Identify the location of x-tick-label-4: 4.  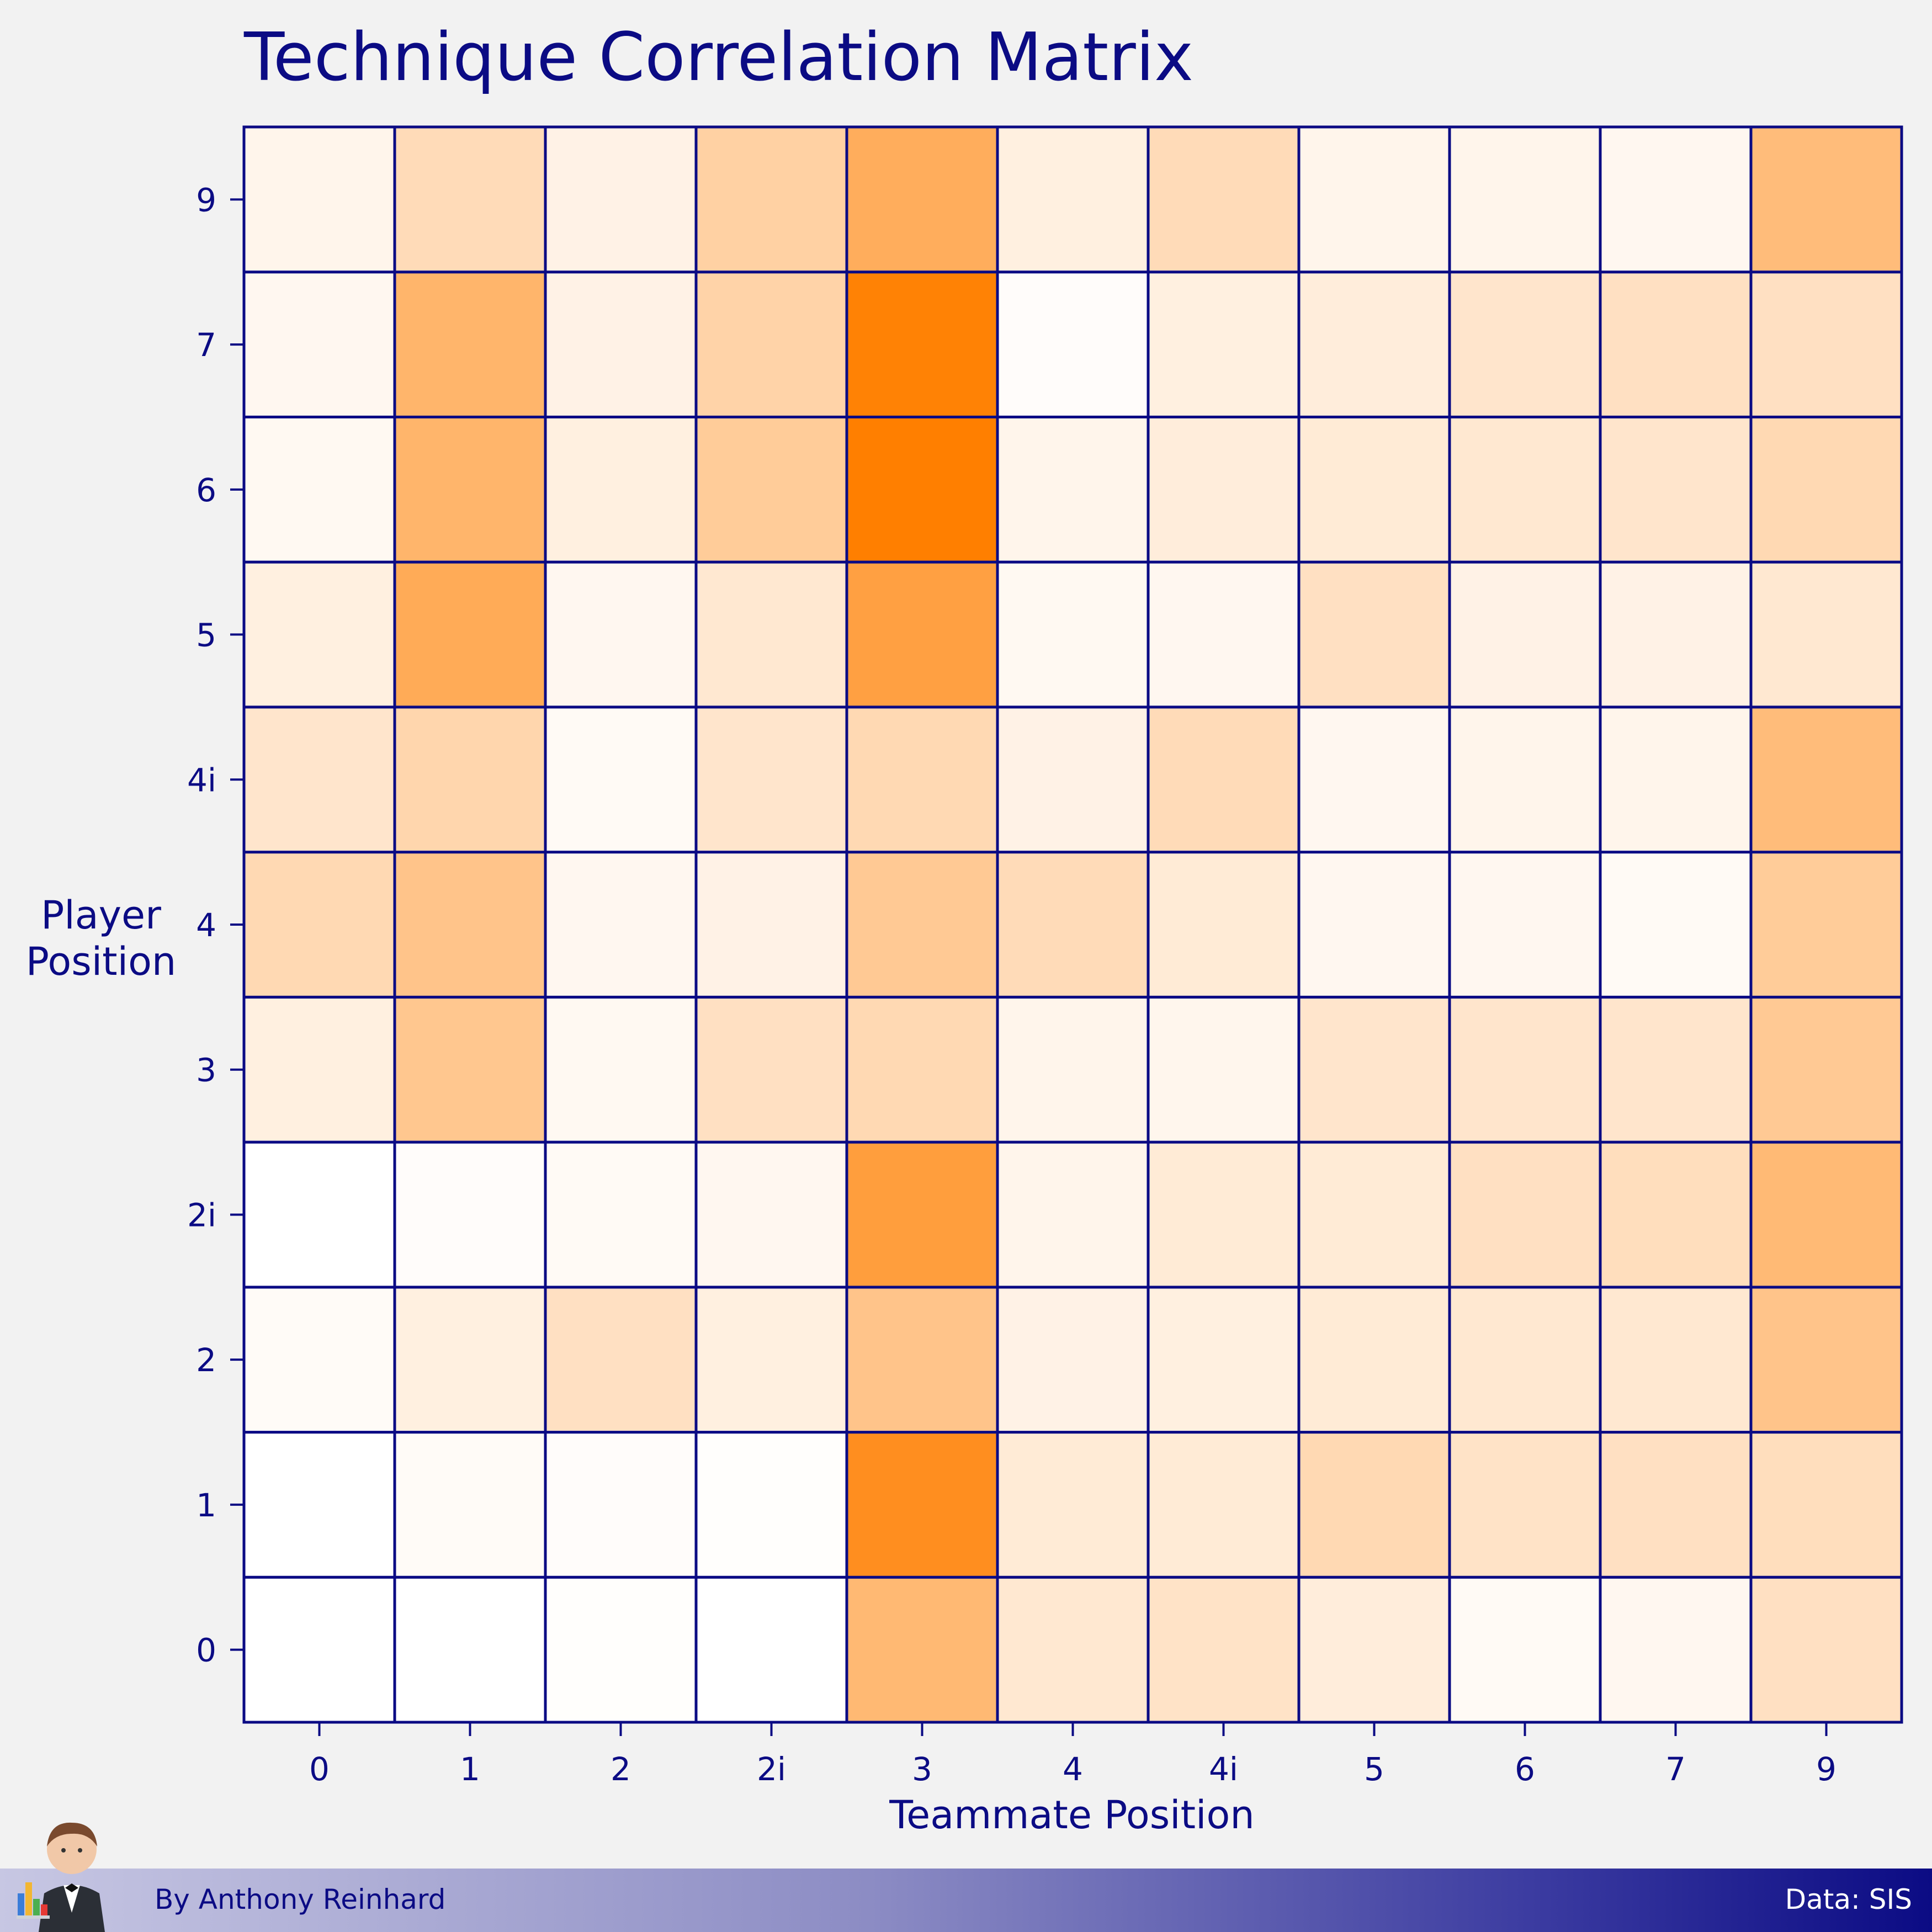
(1073, 1769).